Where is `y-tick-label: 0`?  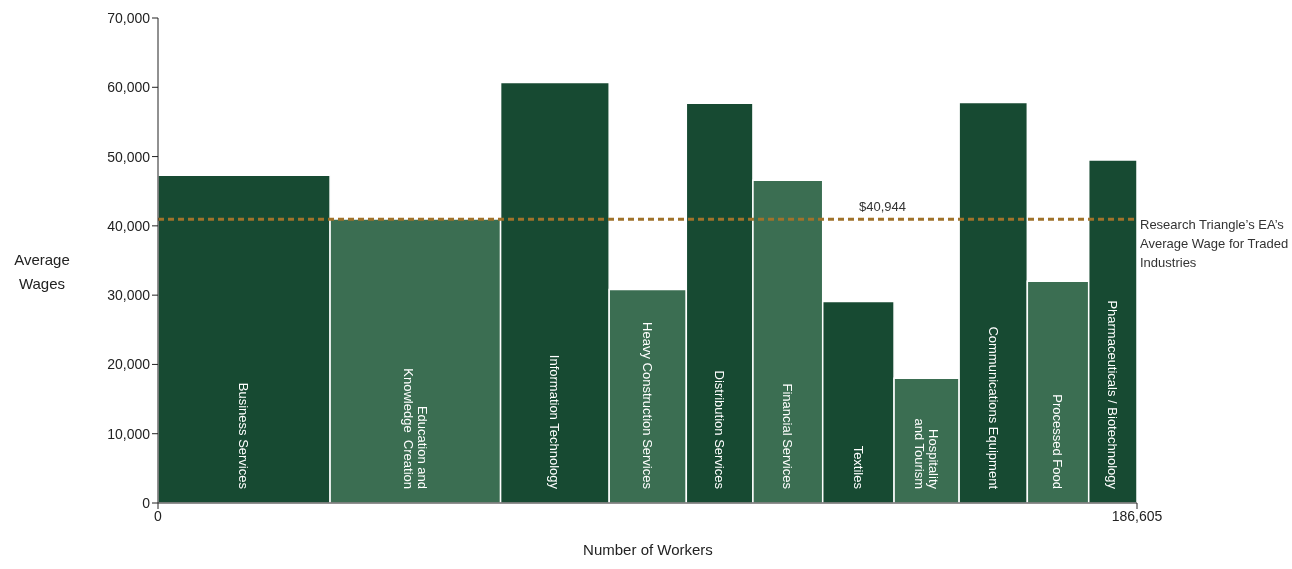 y-tick-label: 0 is located at coordinates (146, 502).